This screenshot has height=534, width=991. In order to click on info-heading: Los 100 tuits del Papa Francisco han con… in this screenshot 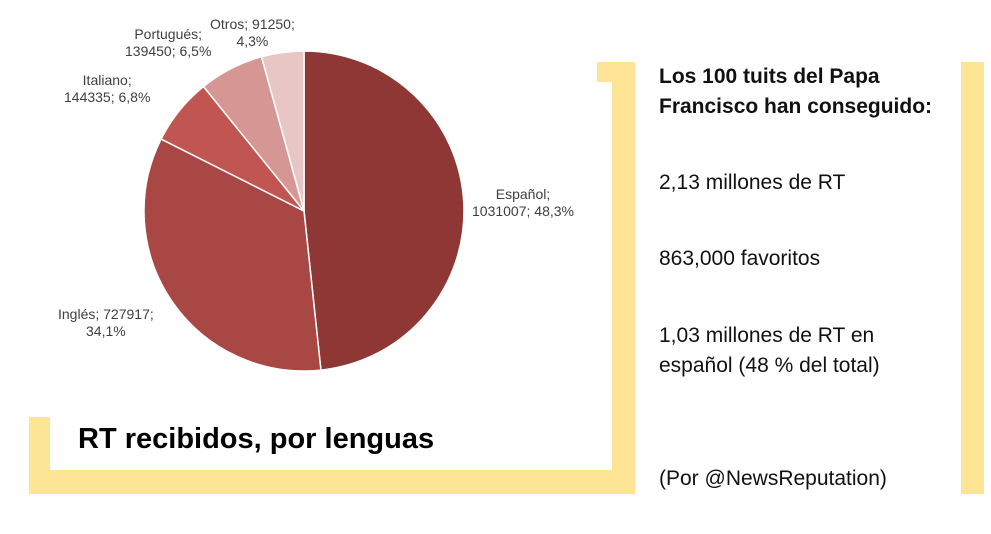, I will do `click(796, 91)`.